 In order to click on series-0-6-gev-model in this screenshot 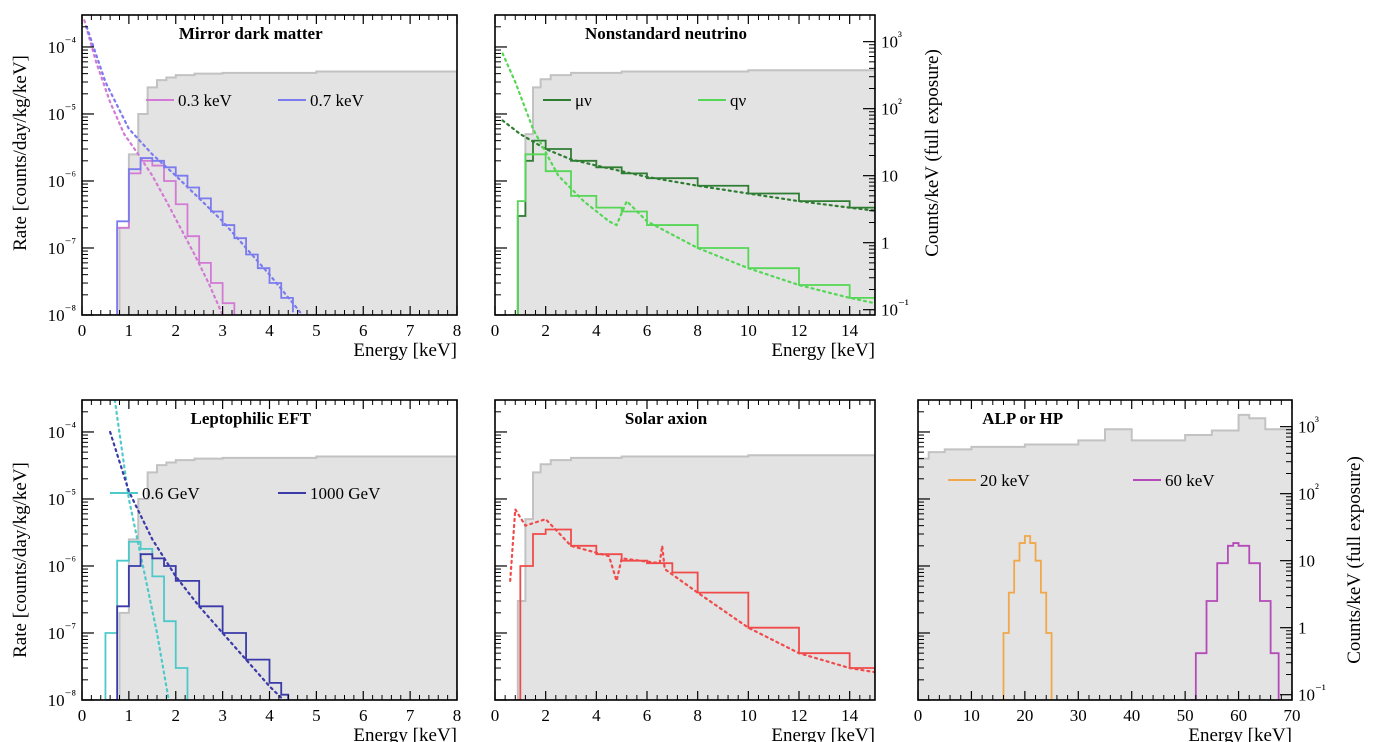, I will do `click(141, 550)`.